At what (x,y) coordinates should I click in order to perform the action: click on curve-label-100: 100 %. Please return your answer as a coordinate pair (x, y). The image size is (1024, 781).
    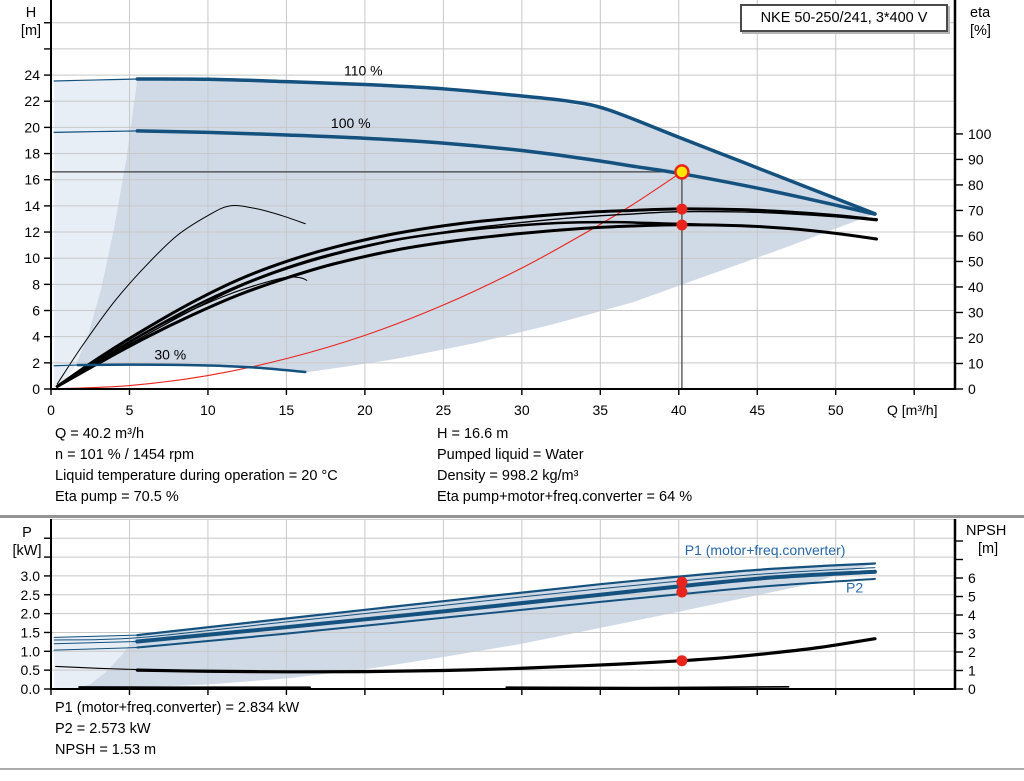
    Looking at the image, I should click on (351, 123).